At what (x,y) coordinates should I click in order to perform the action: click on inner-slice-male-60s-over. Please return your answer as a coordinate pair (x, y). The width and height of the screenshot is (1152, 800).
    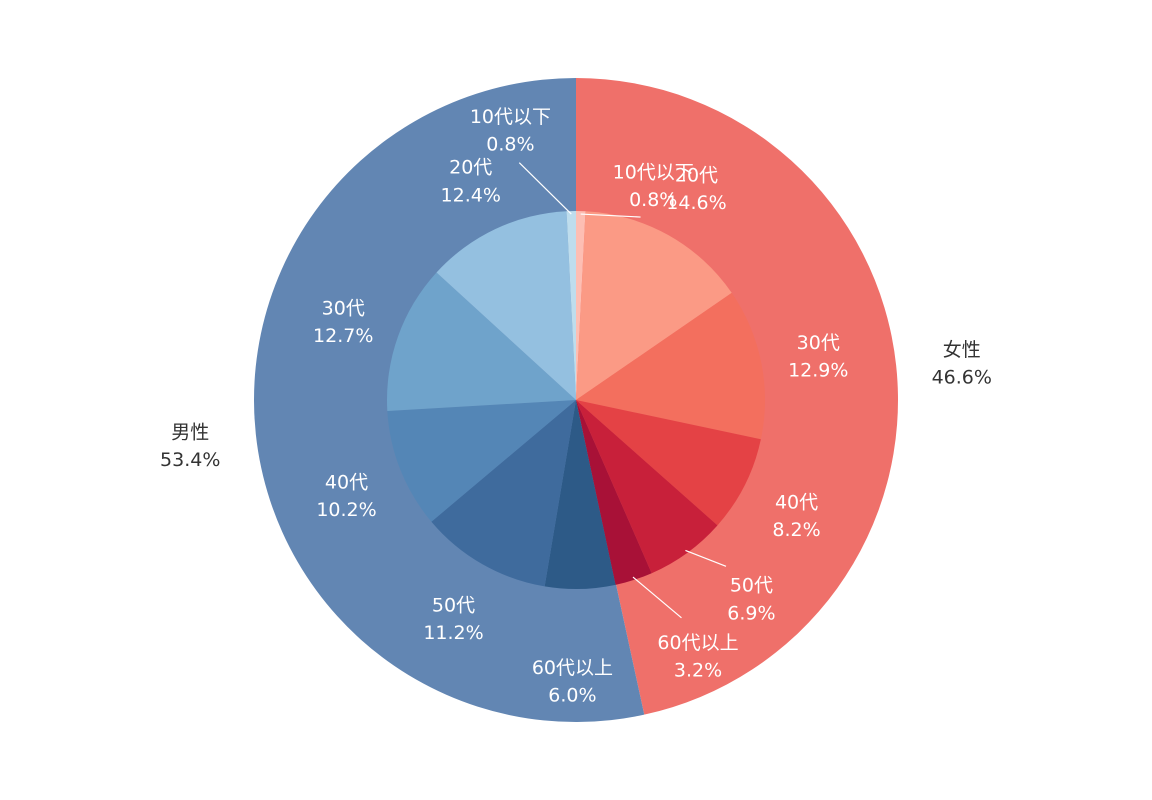
    Looking at the image, I should click on (580, 494).